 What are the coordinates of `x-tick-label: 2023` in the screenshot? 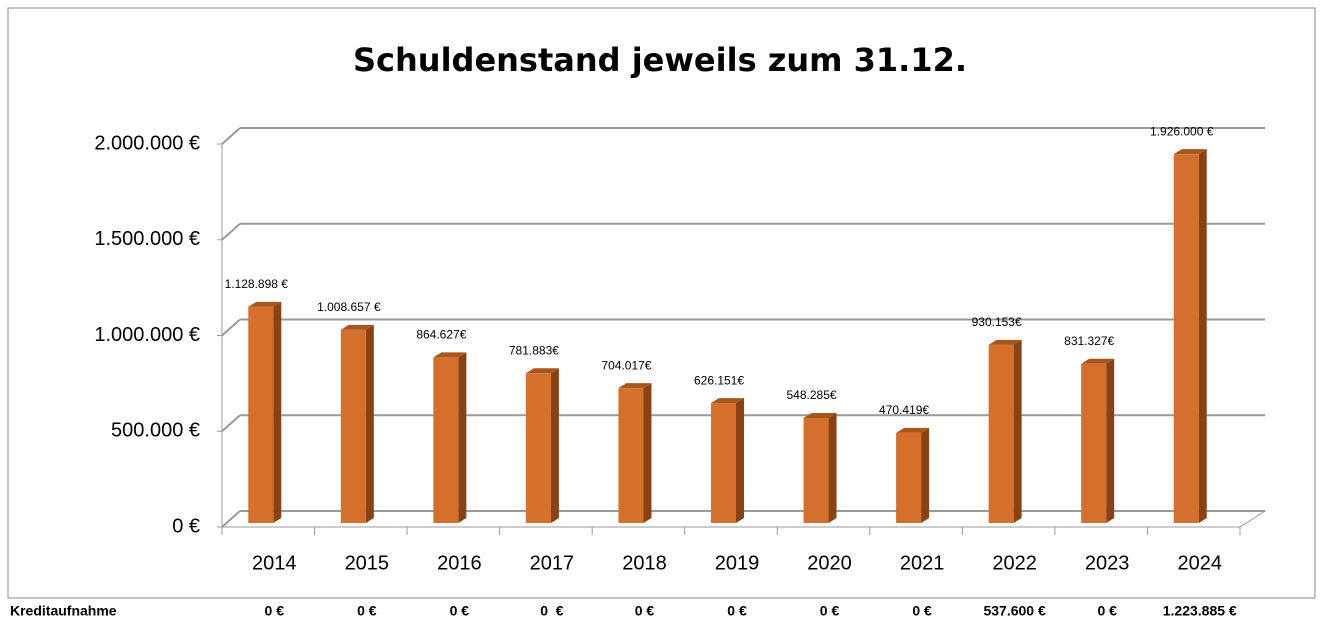 It's located at (1107, 563).